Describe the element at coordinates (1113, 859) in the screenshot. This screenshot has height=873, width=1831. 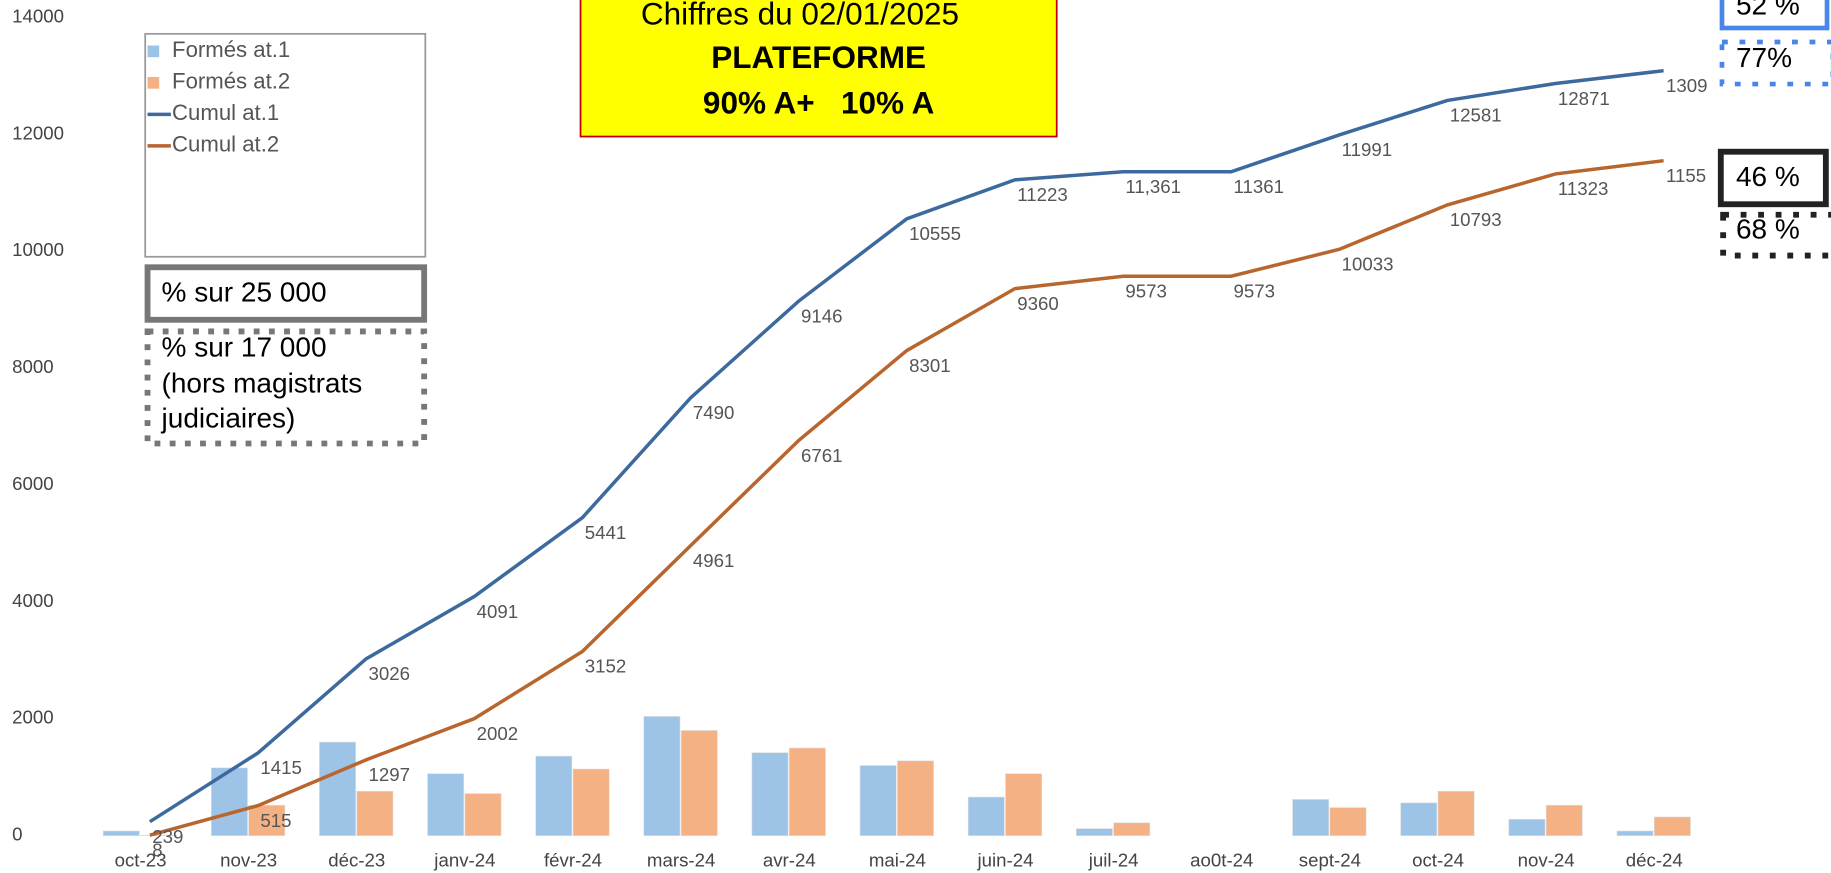
I see `x-tick-label: juil-24` at that location.